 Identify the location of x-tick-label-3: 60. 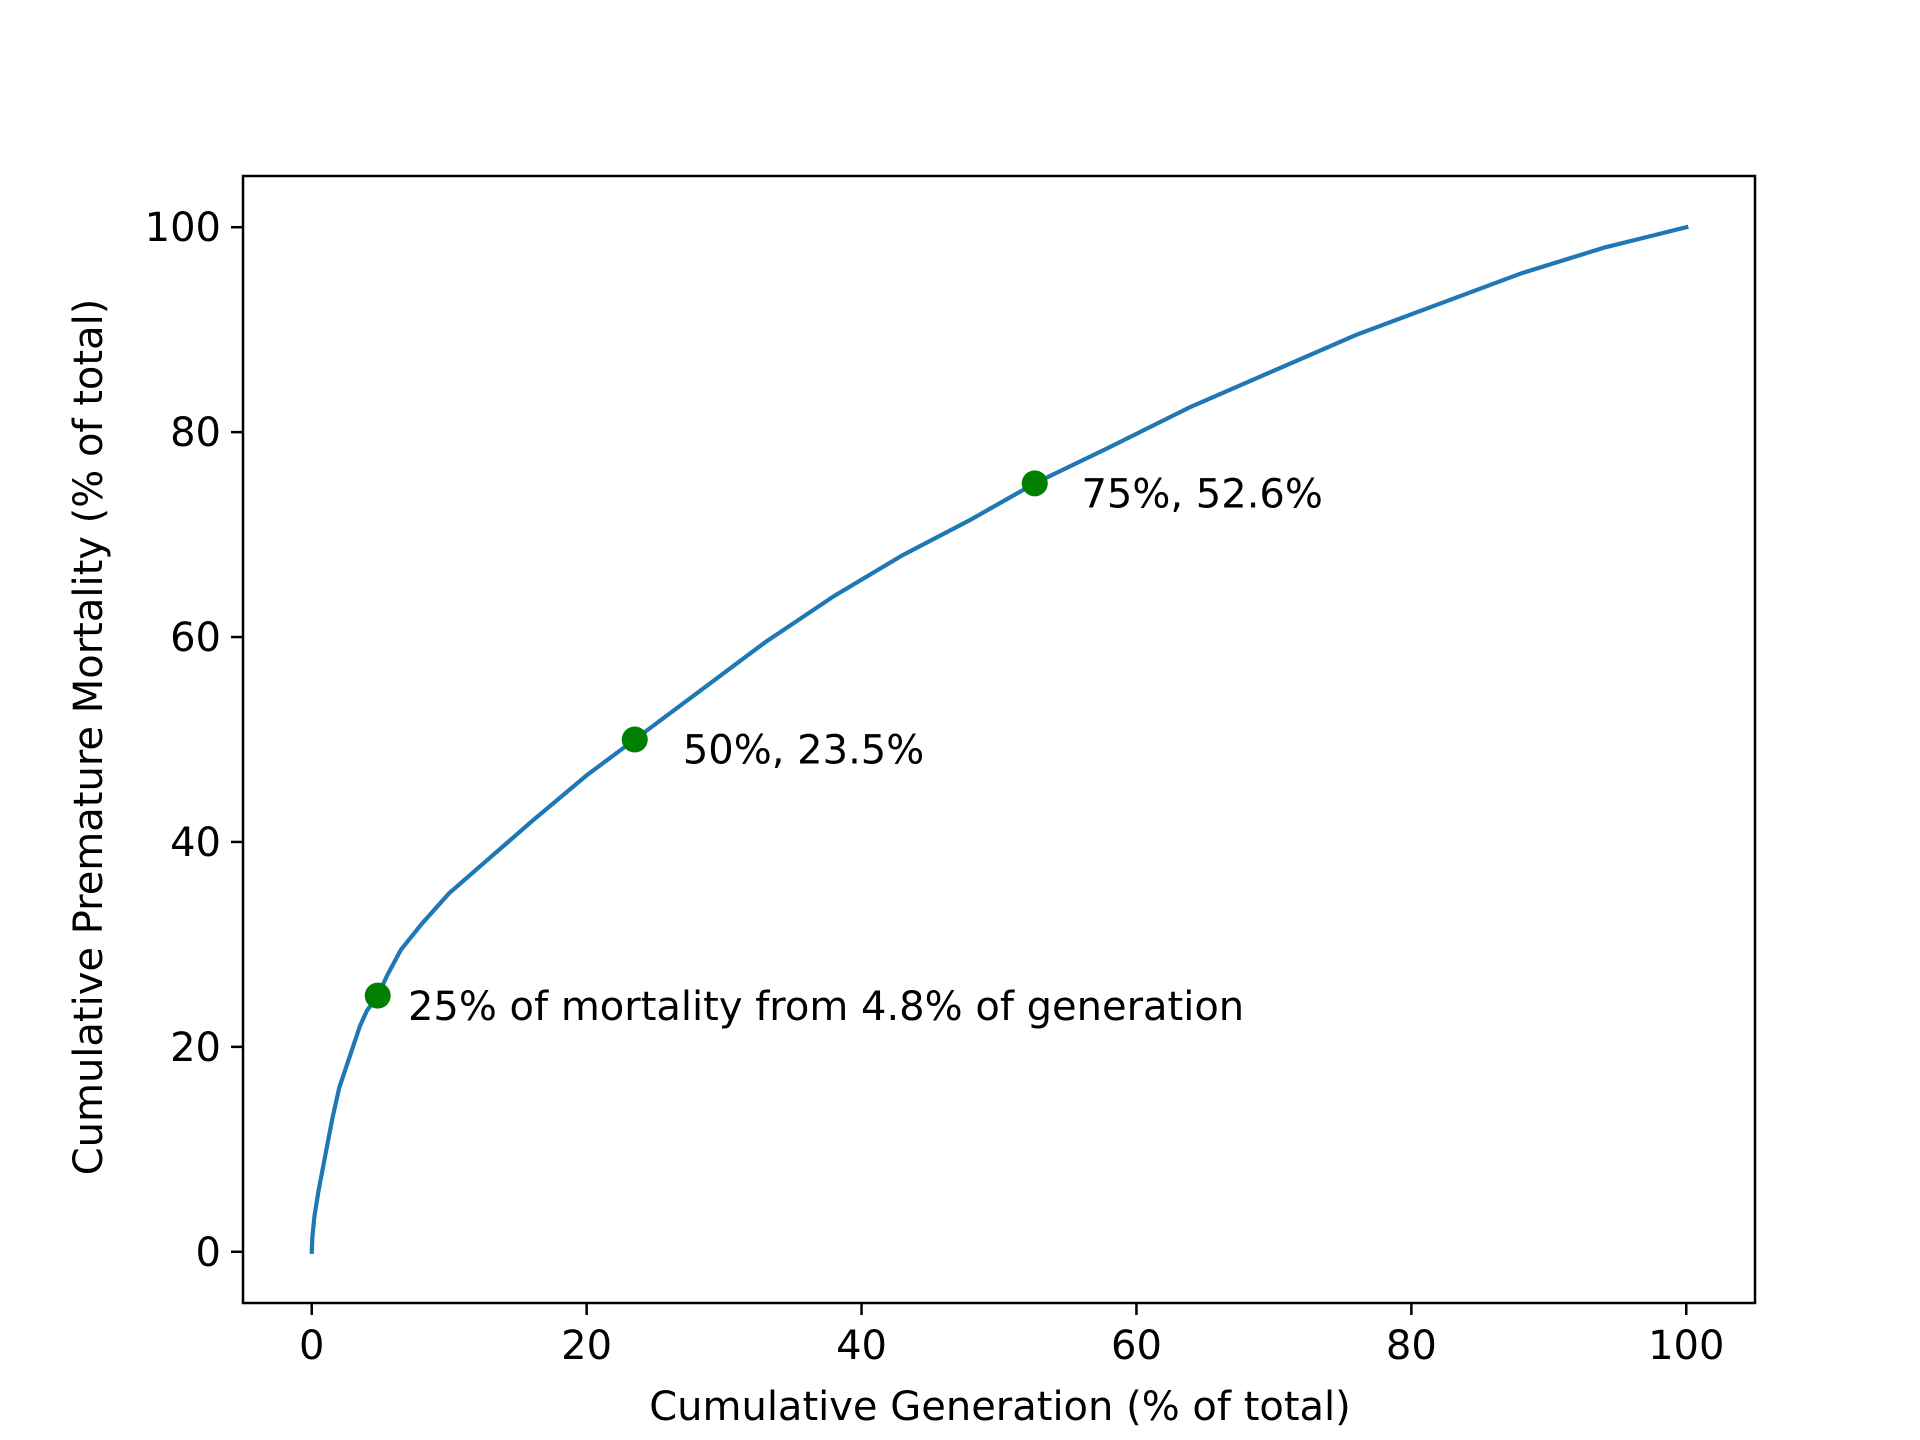
(1136, 1346).